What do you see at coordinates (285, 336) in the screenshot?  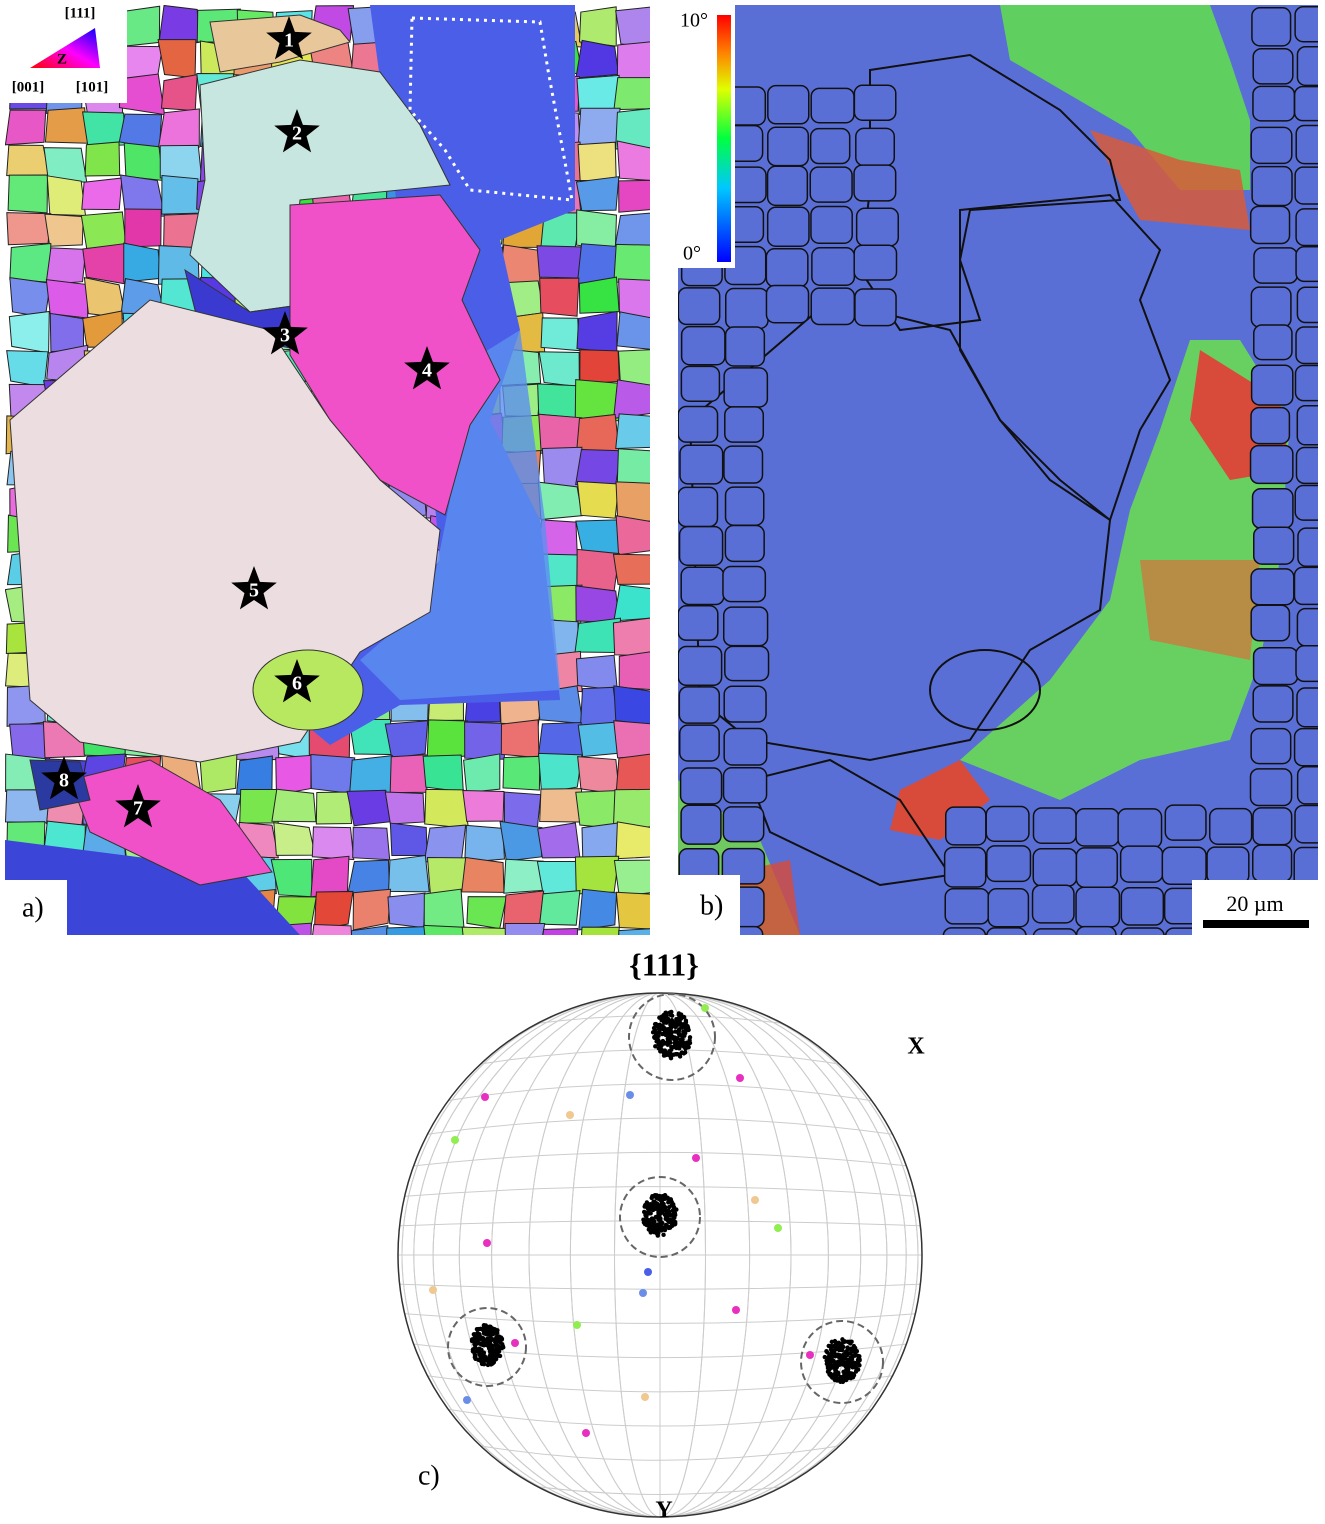 I see `grain-number: 3` at bounding box center [285, 336].